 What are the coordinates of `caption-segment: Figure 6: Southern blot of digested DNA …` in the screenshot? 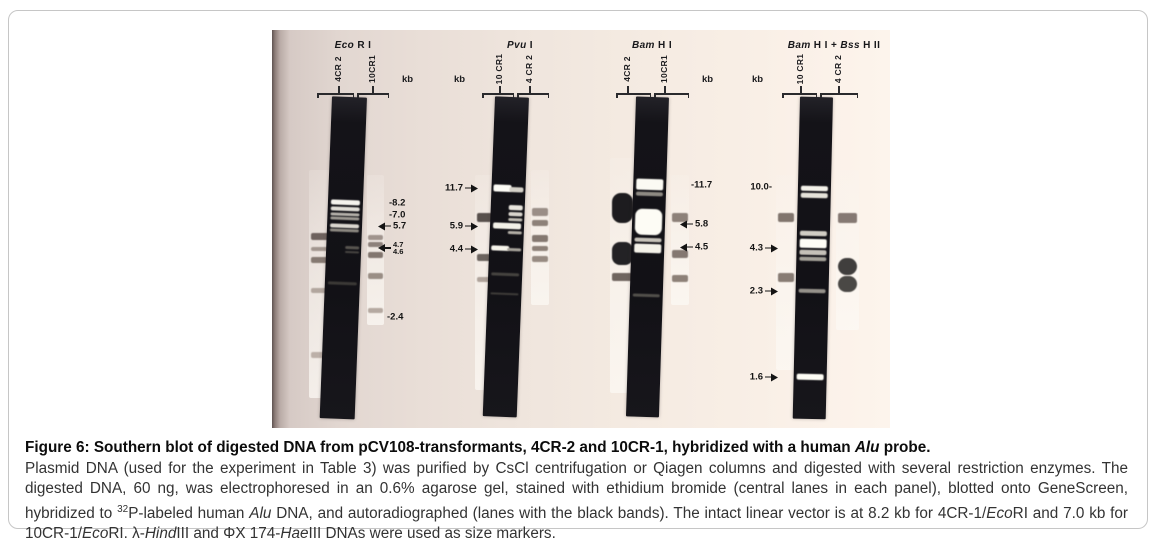 It's located at (440, 447).